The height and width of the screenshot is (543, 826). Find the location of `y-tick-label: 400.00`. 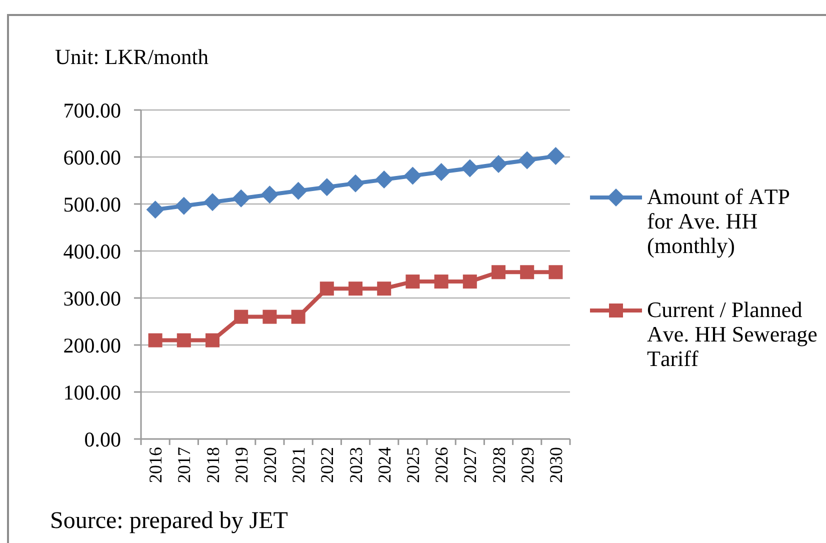

y-tick-label: 400.00 is located at coordinates (92, 251).